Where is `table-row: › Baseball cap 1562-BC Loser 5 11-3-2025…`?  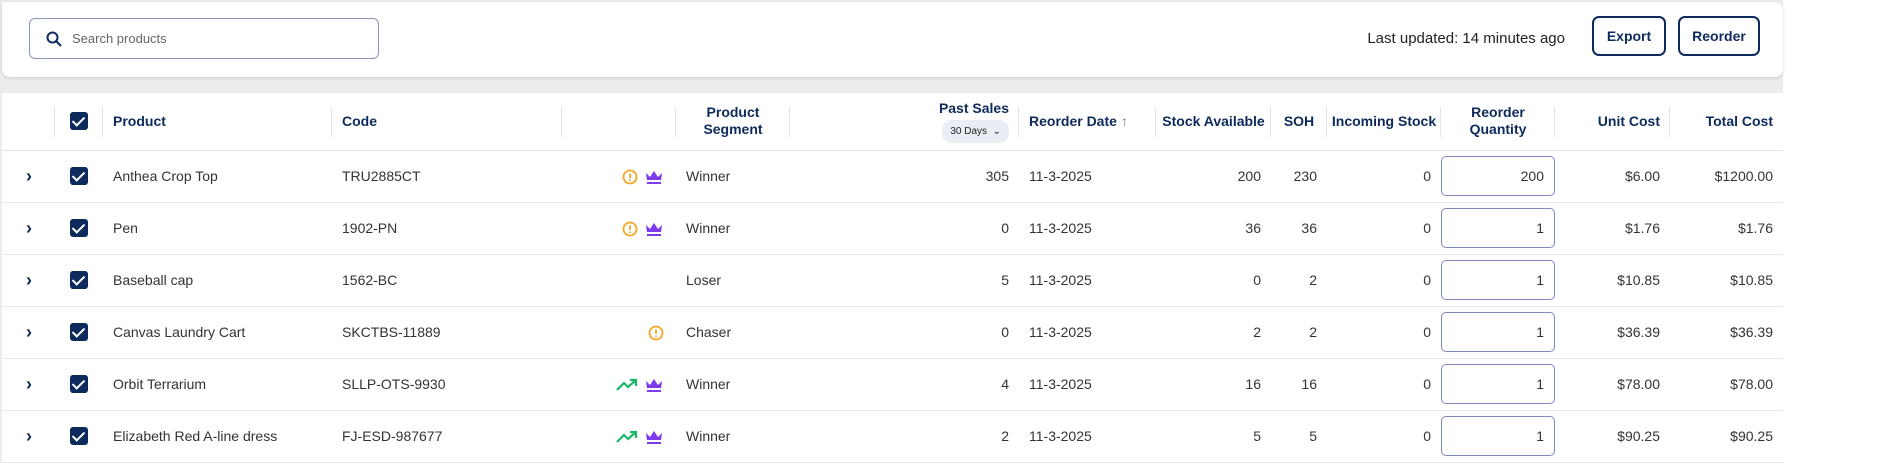
table-row: › Baseball cap 1562-BC Loser 5 11-3-2025… is located at coordinates (892, 280).